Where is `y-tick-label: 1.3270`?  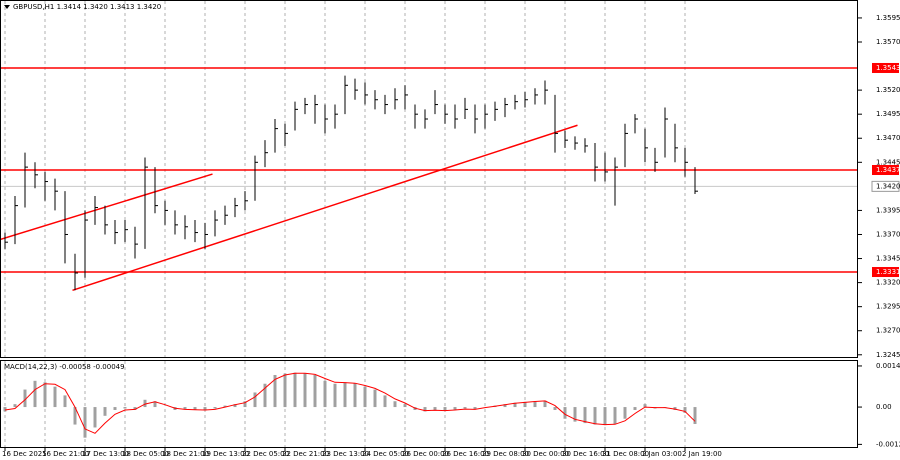 y-tick-label: 1.3270 is located at coordinates (888, 331).